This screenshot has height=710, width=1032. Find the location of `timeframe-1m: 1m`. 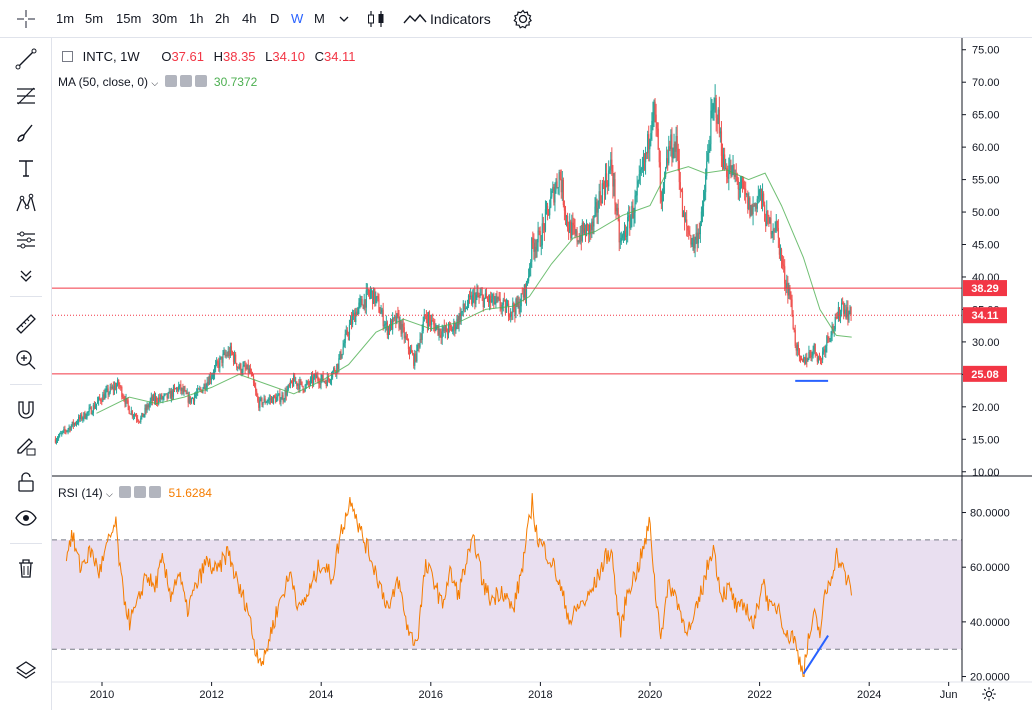

timeframe-1m: 1m is located at coordinates (65, 18).